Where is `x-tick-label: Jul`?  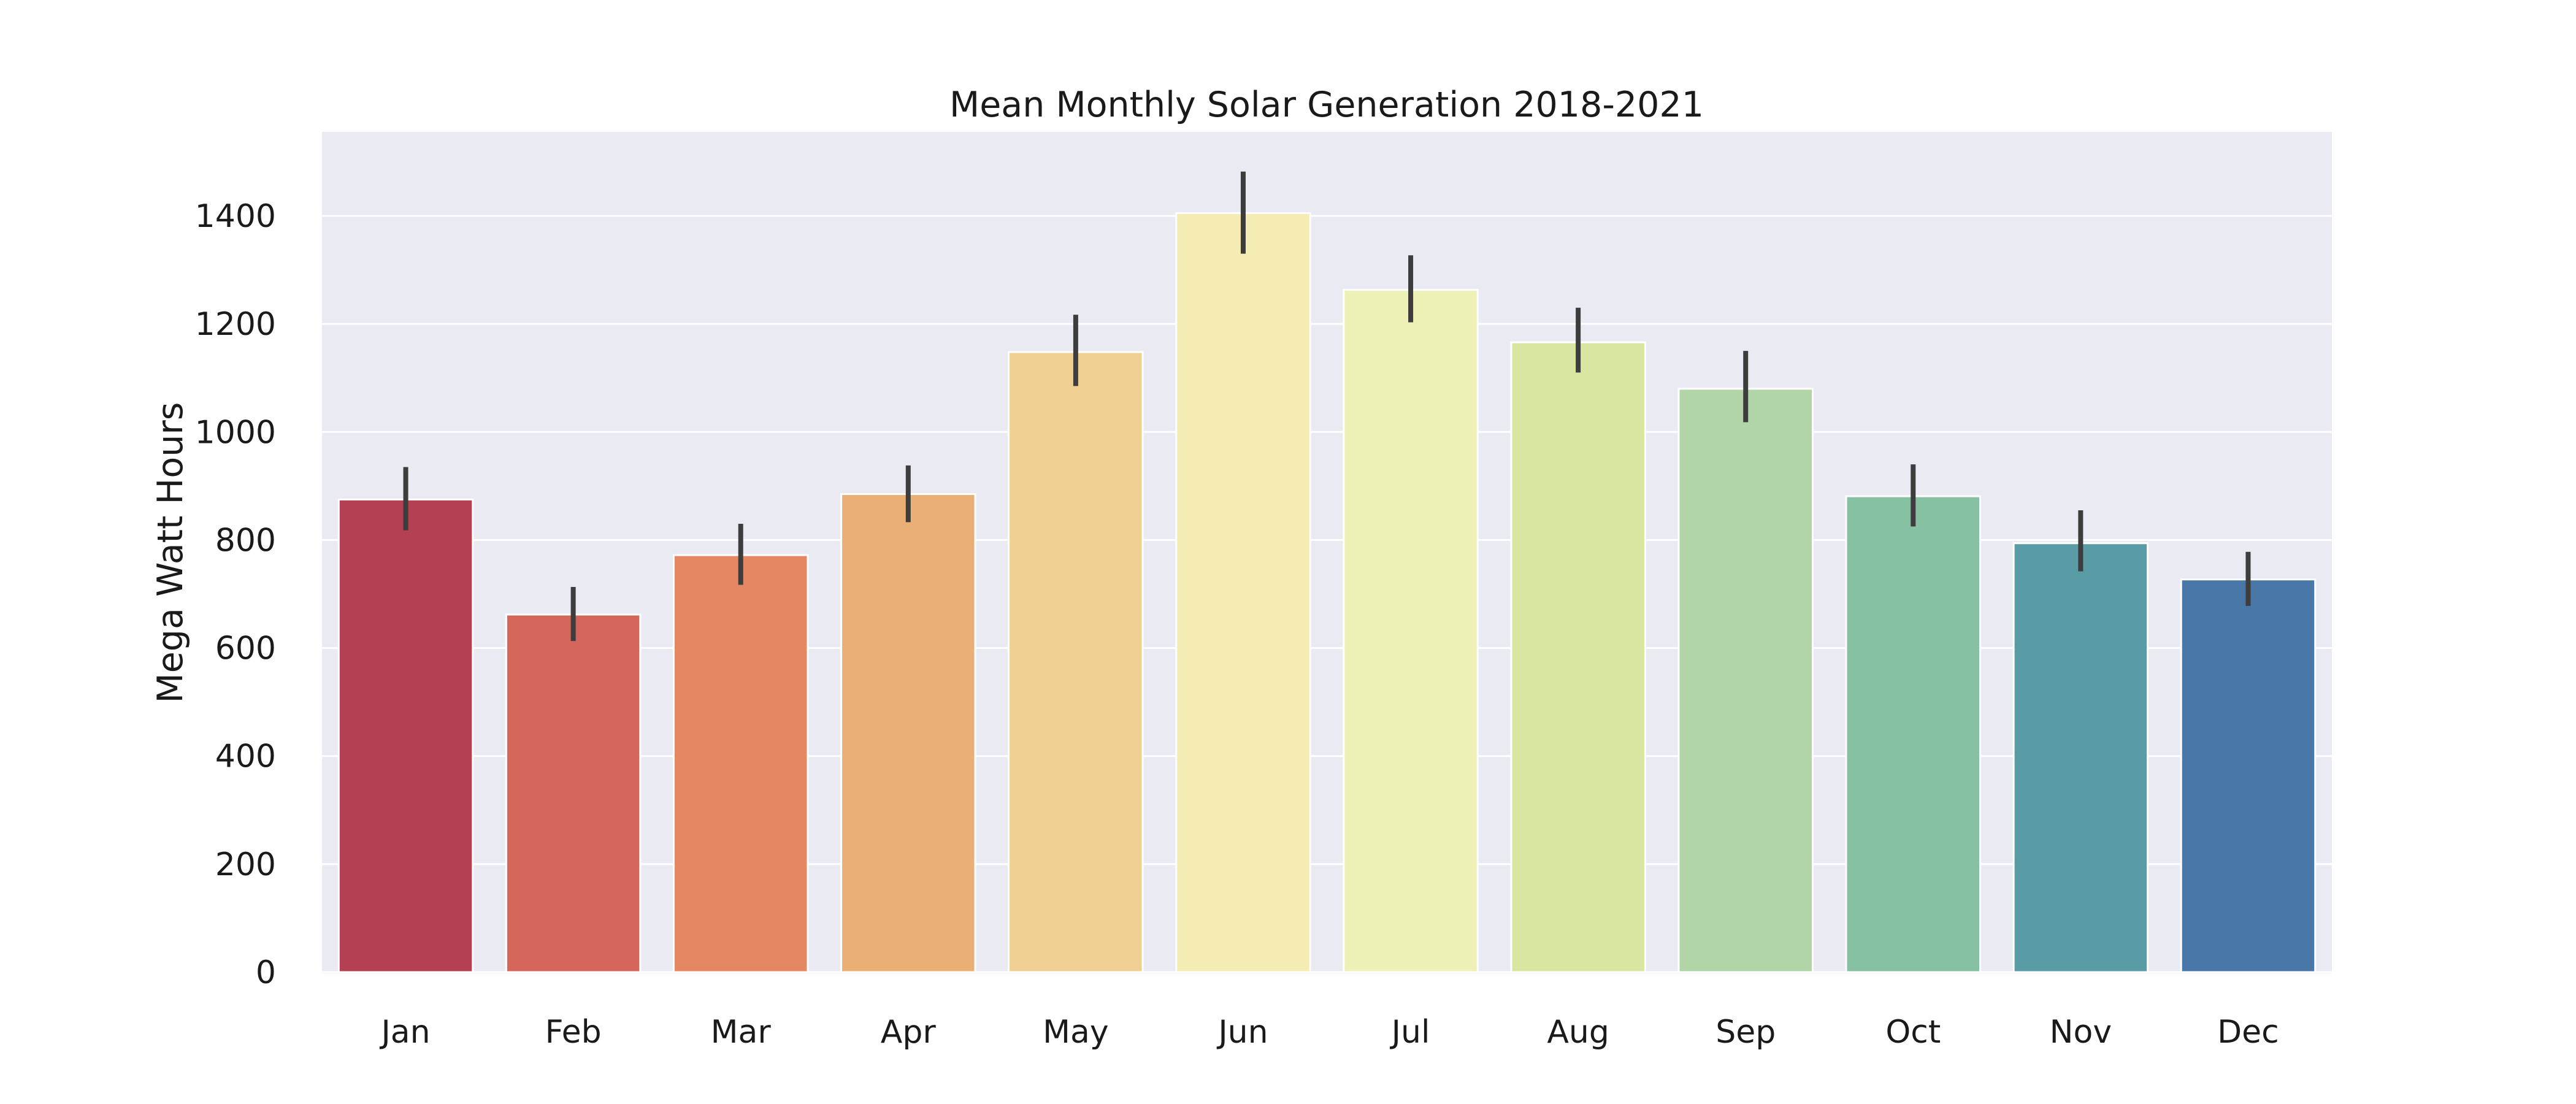
x-tick-label: Jul is located at coordinates (1410, 1032).